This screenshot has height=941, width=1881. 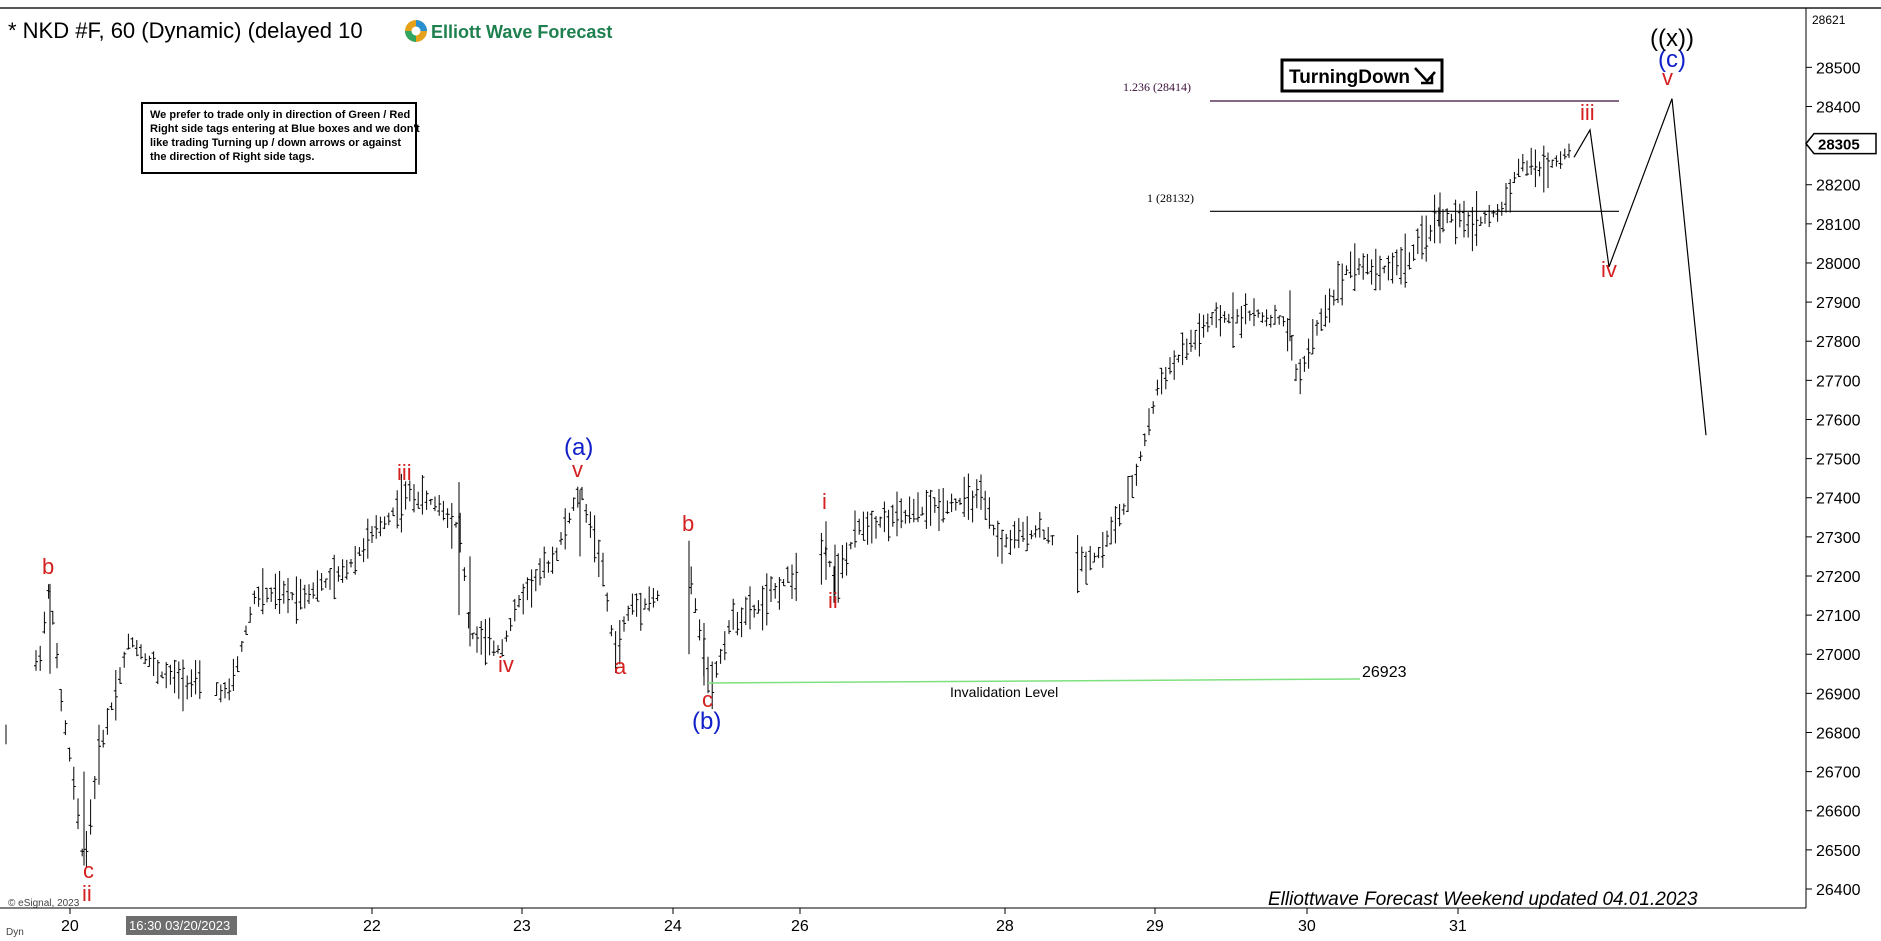 I want to click on time-tick-label: 30, so click(x=1307, y=926).